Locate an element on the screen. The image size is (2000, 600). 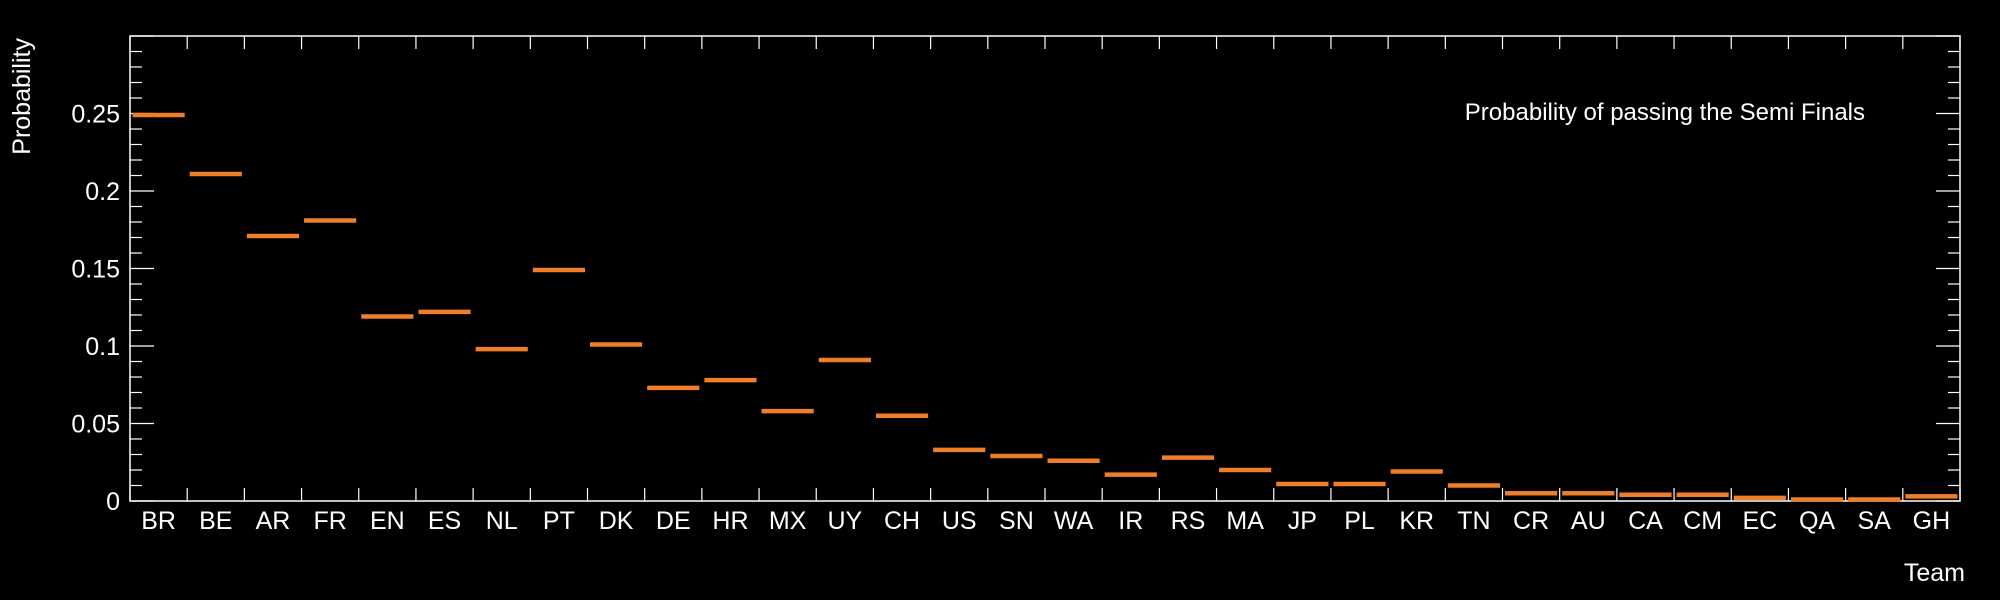
x-tick-label: JP is located at coordinates (1302, 521).